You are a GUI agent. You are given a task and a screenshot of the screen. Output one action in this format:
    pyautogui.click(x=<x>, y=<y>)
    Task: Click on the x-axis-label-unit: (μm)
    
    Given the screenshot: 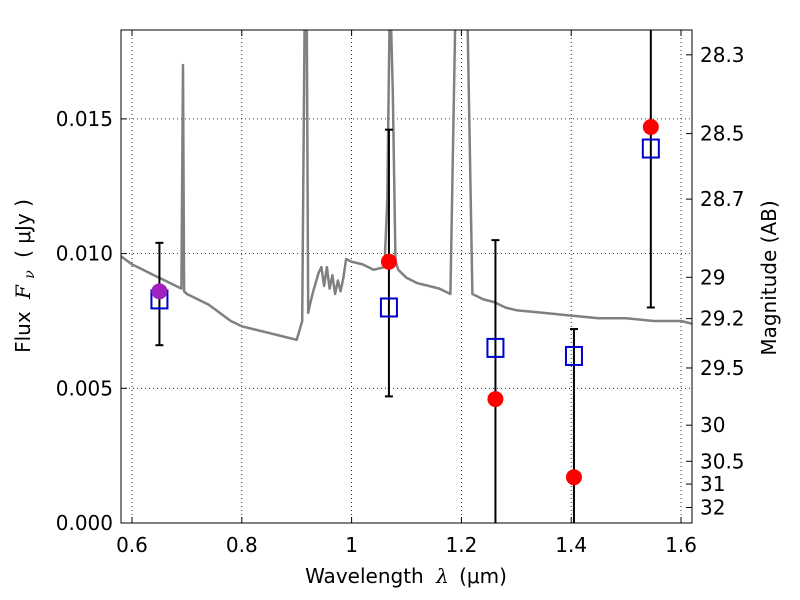 What is the action you would take?
    pyautogui.click(x=483, y=576)
    